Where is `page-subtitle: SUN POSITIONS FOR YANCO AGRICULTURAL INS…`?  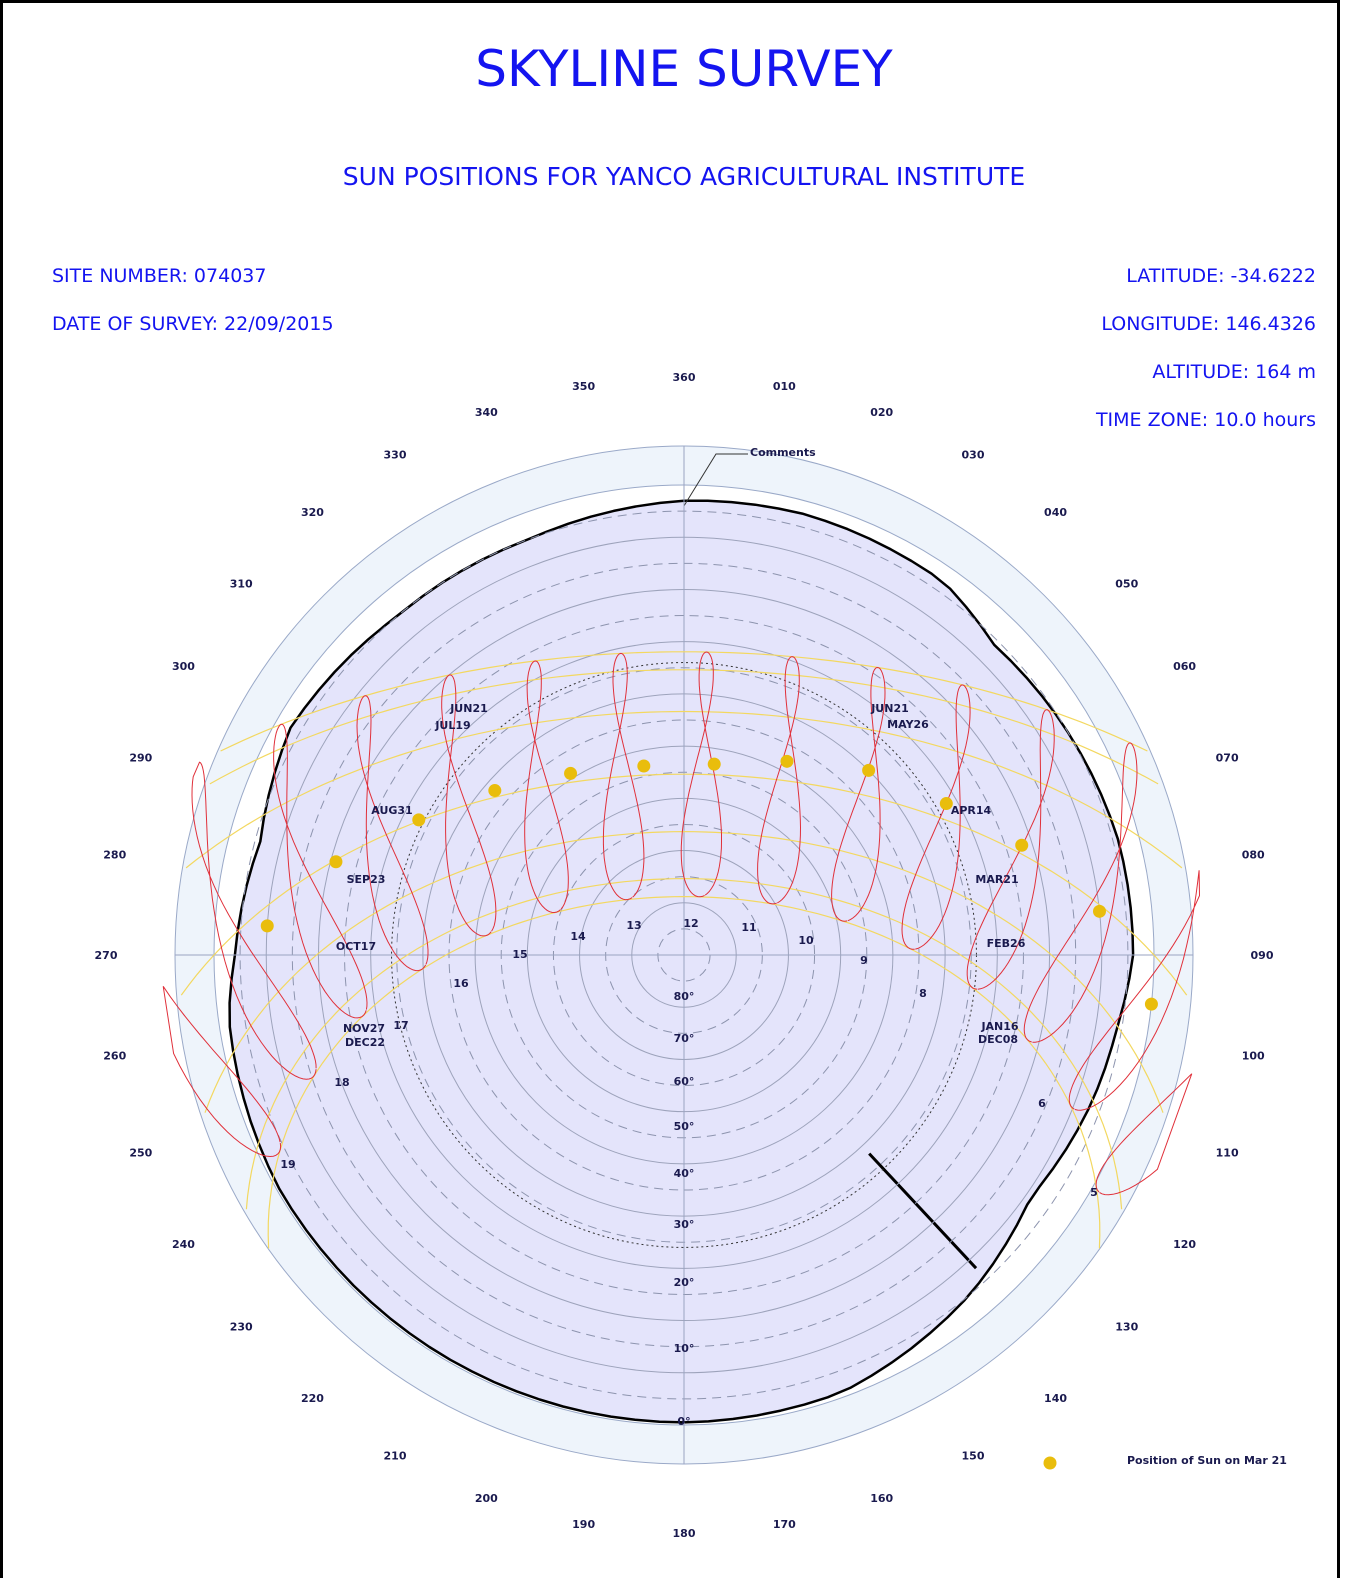 page-subtitle: SUN POSITIONS FOR YANCO AGRICULTURAL INS… is located at coordinates (684, 176).